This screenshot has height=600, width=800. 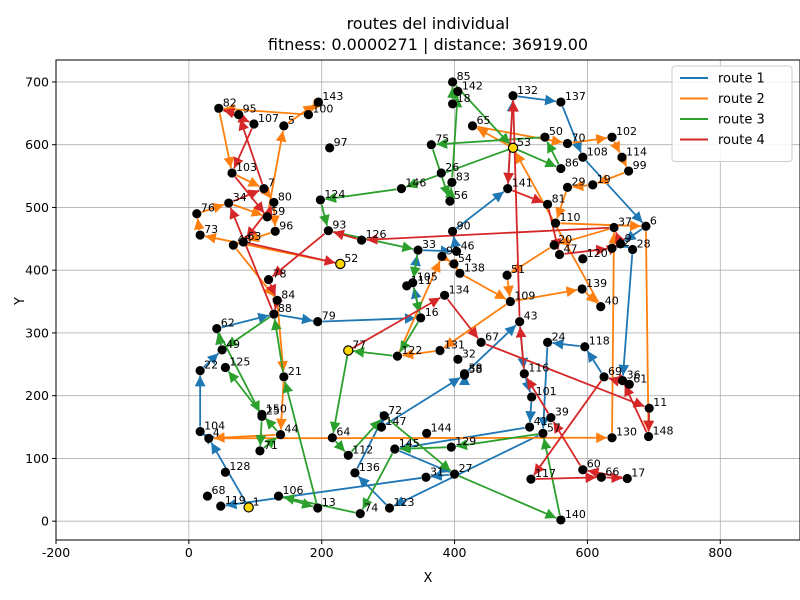 I want to click on node-label: 52, so click(x=351, y=258).